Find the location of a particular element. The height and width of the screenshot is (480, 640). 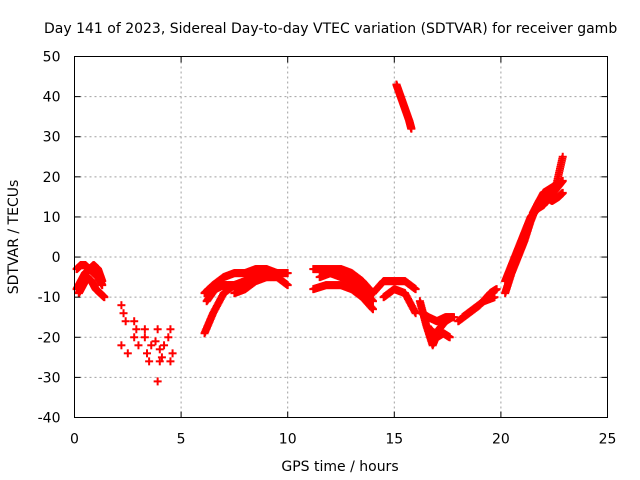

y-tick-label: 0 is located at coordinates (56, 258).